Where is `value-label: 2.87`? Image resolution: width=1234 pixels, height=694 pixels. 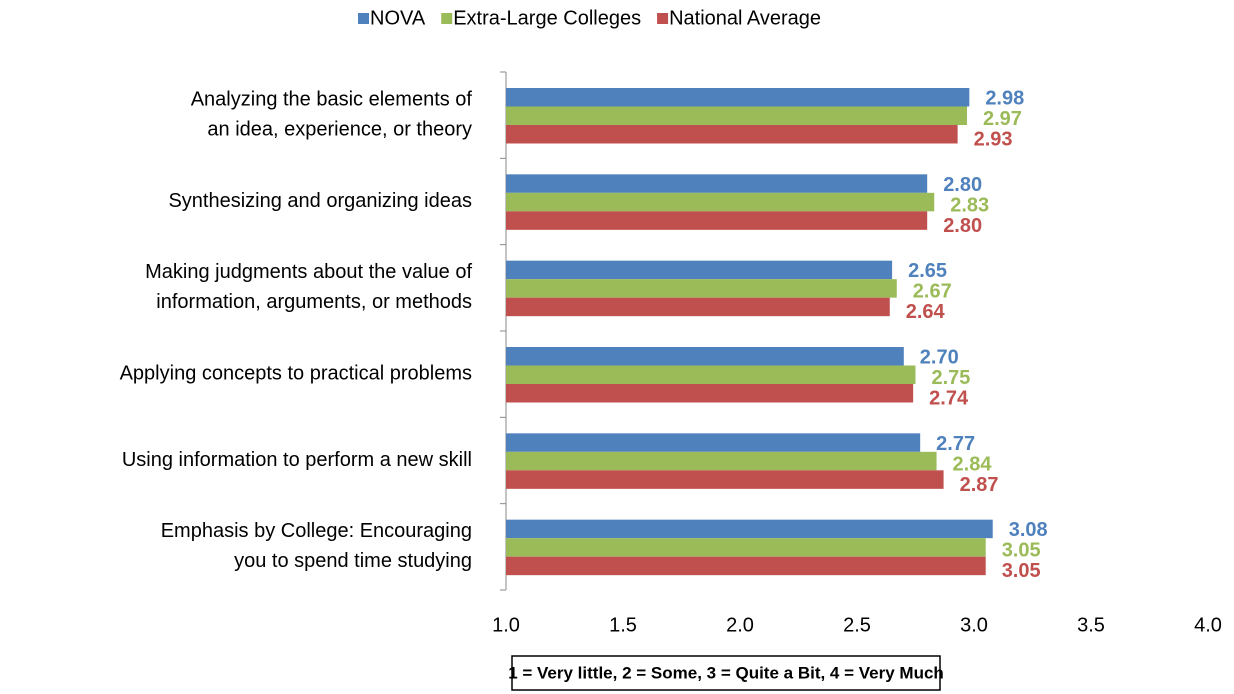 value-label: 2.87 is located at coordinates (979, 485).